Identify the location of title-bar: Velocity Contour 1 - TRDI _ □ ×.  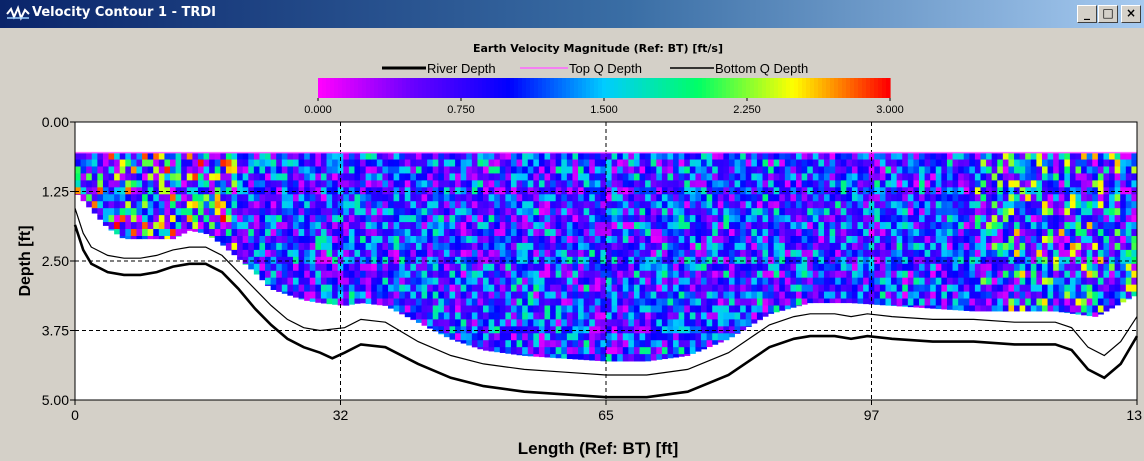
(572, 14).